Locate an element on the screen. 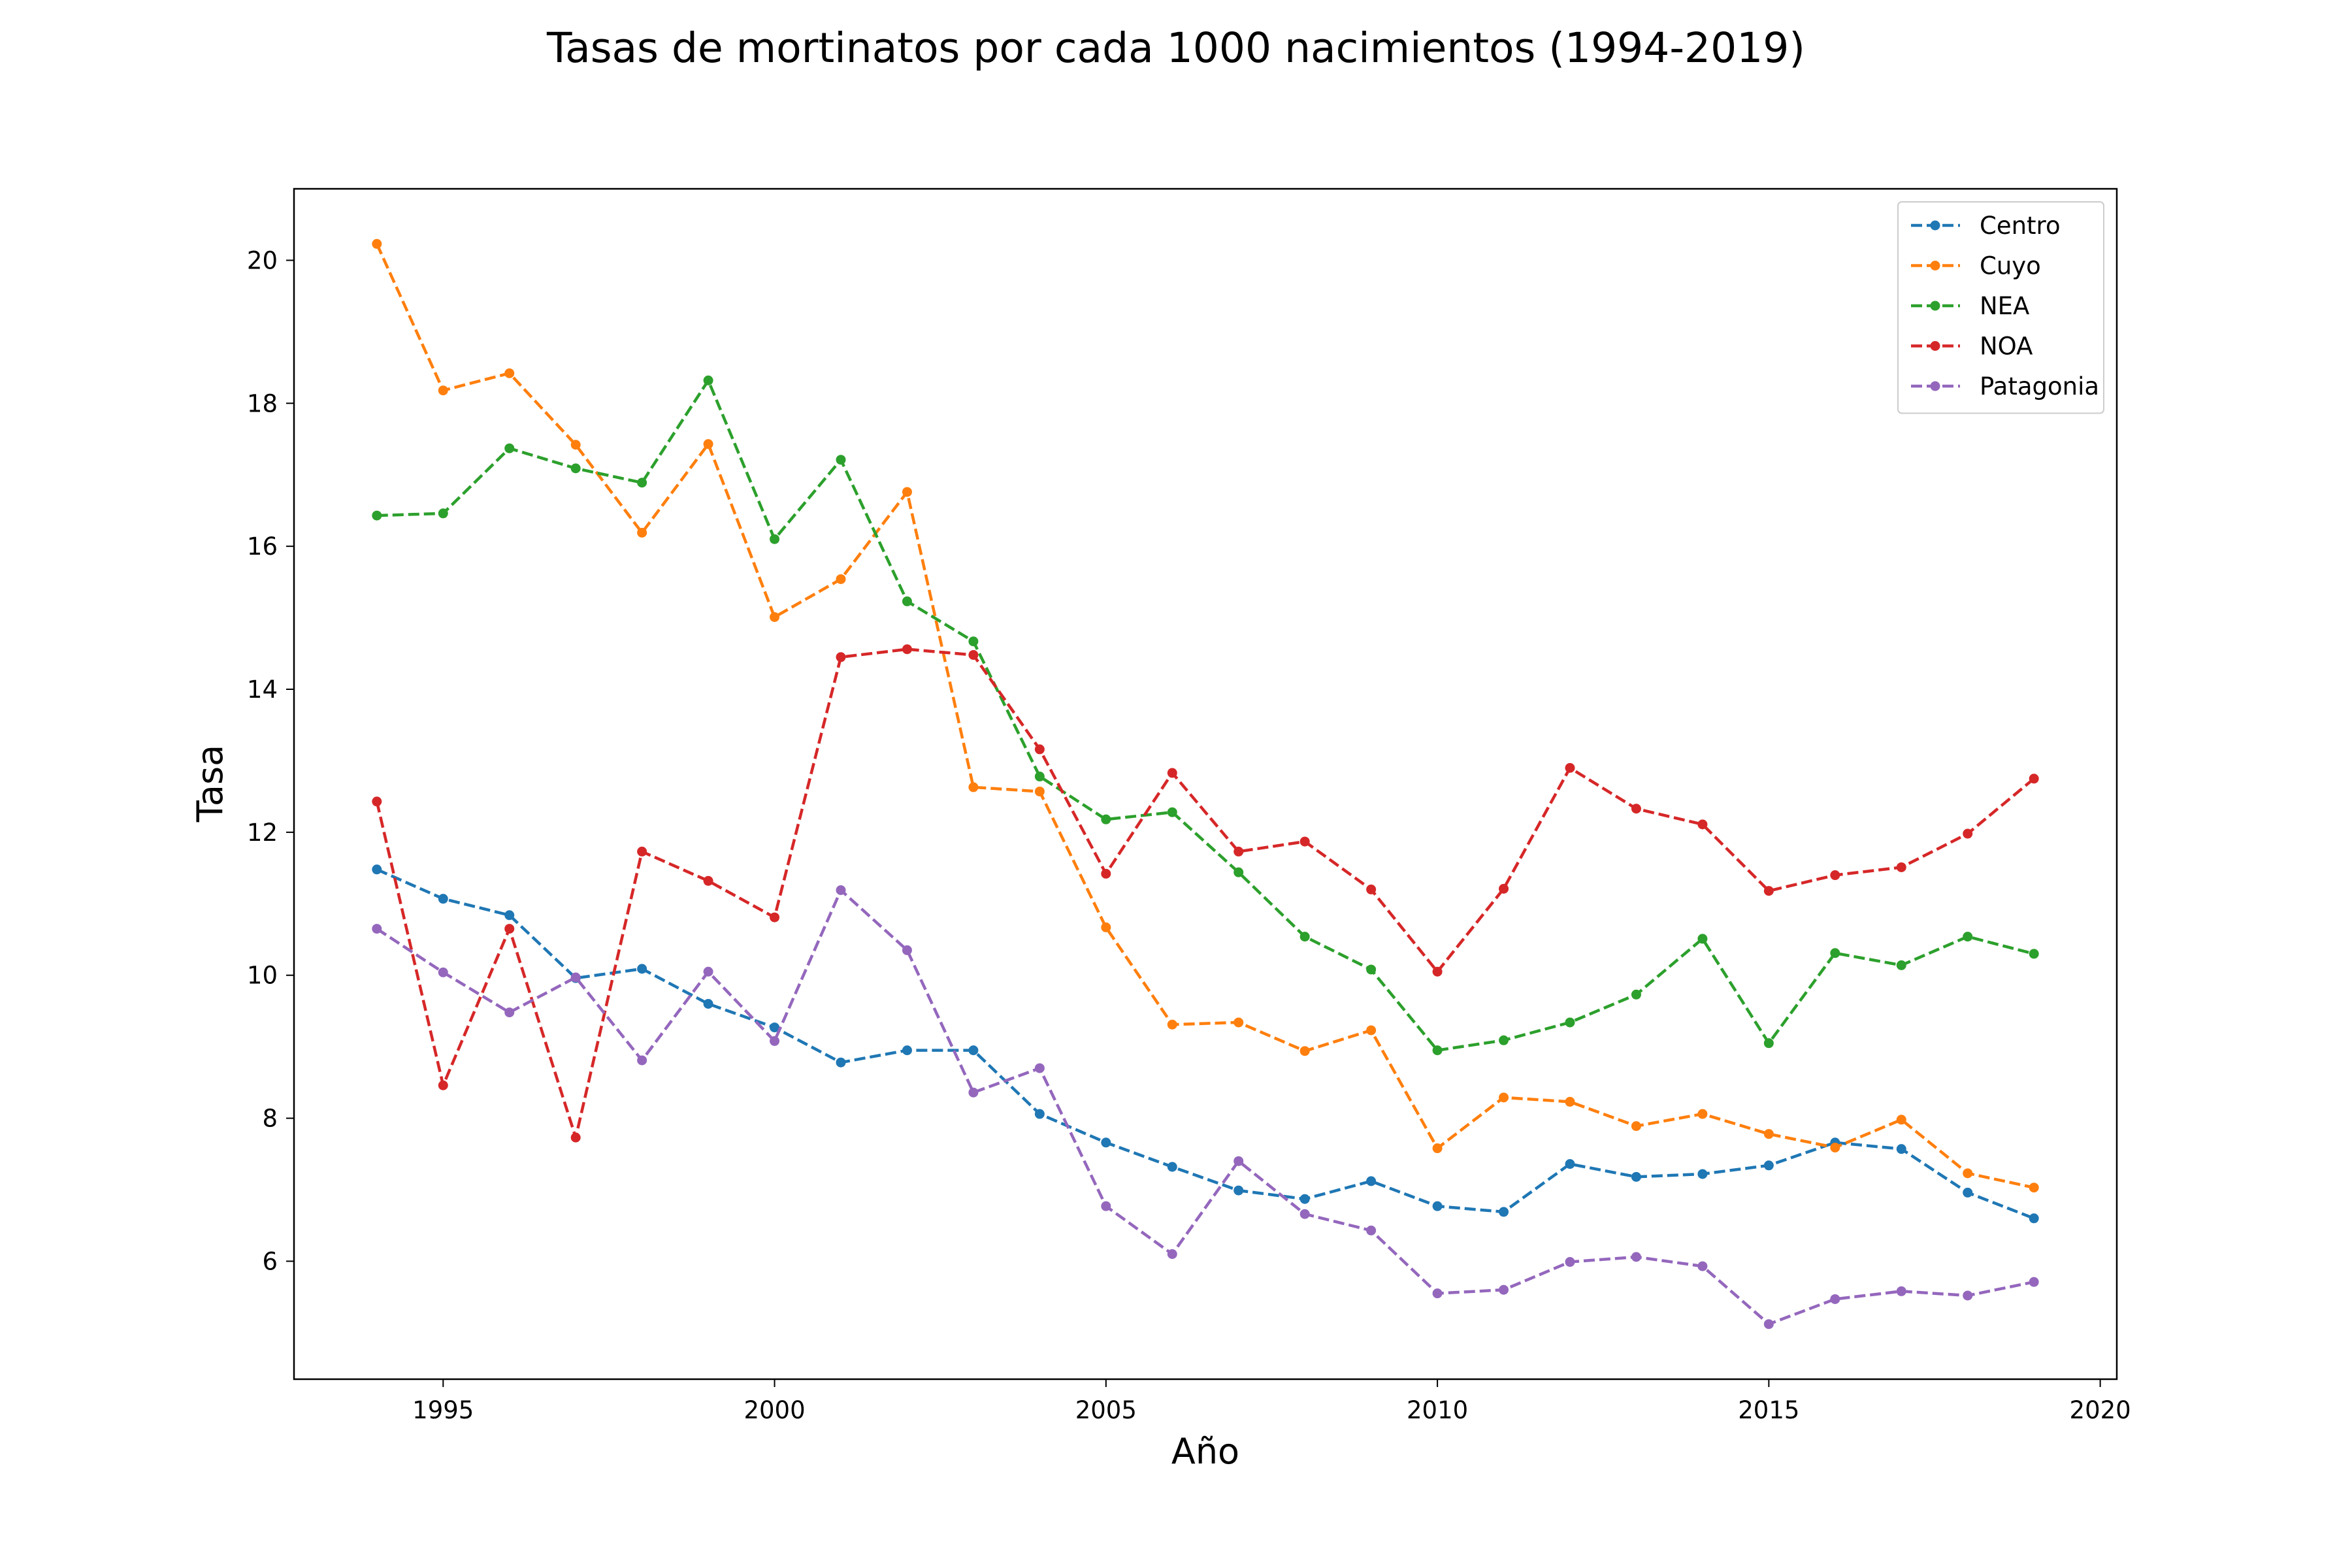 The width and height of the screenshot is (2352, 1568). x-tick-label: 1995 is located at coordinates (443, 1410).